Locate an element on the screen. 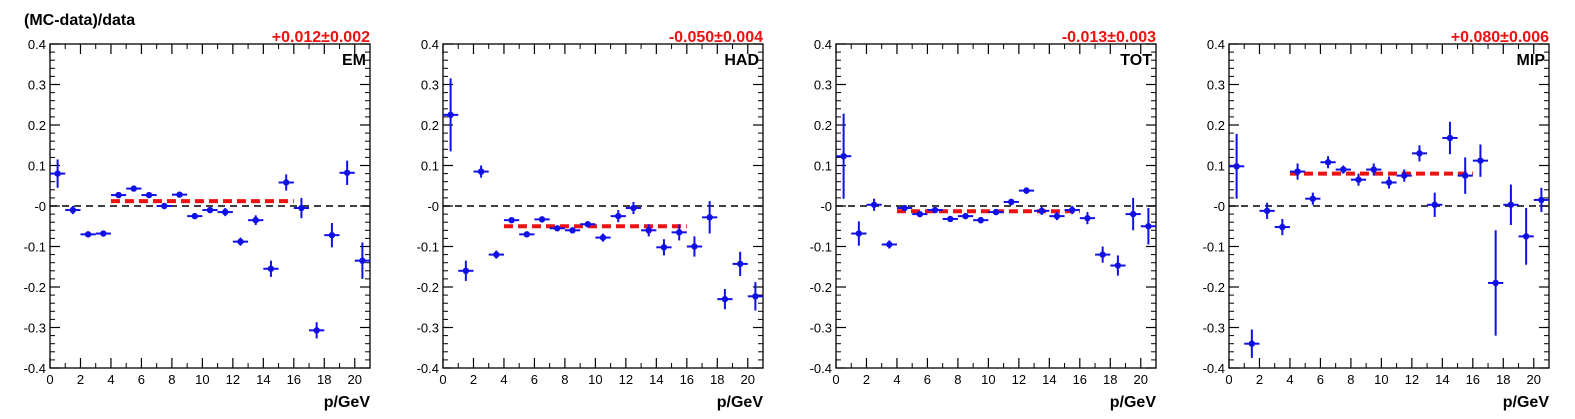  y-tick-label: 0.2 is located at coordinates (1216, 125).